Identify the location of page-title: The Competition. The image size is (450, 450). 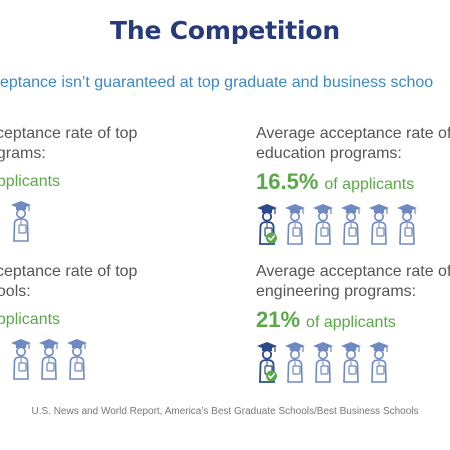
(225, 30).